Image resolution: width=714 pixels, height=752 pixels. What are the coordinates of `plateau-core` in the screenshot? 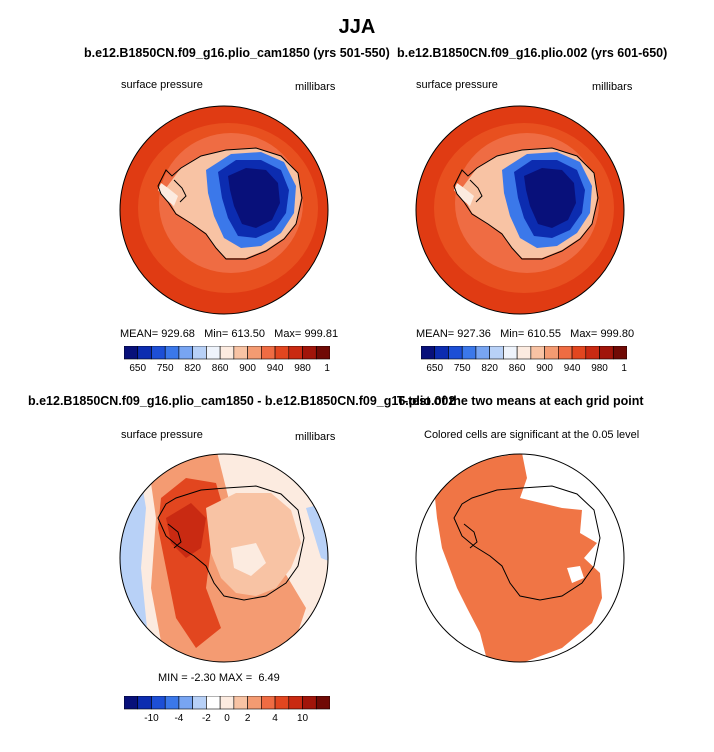 It's located at (254, 198).